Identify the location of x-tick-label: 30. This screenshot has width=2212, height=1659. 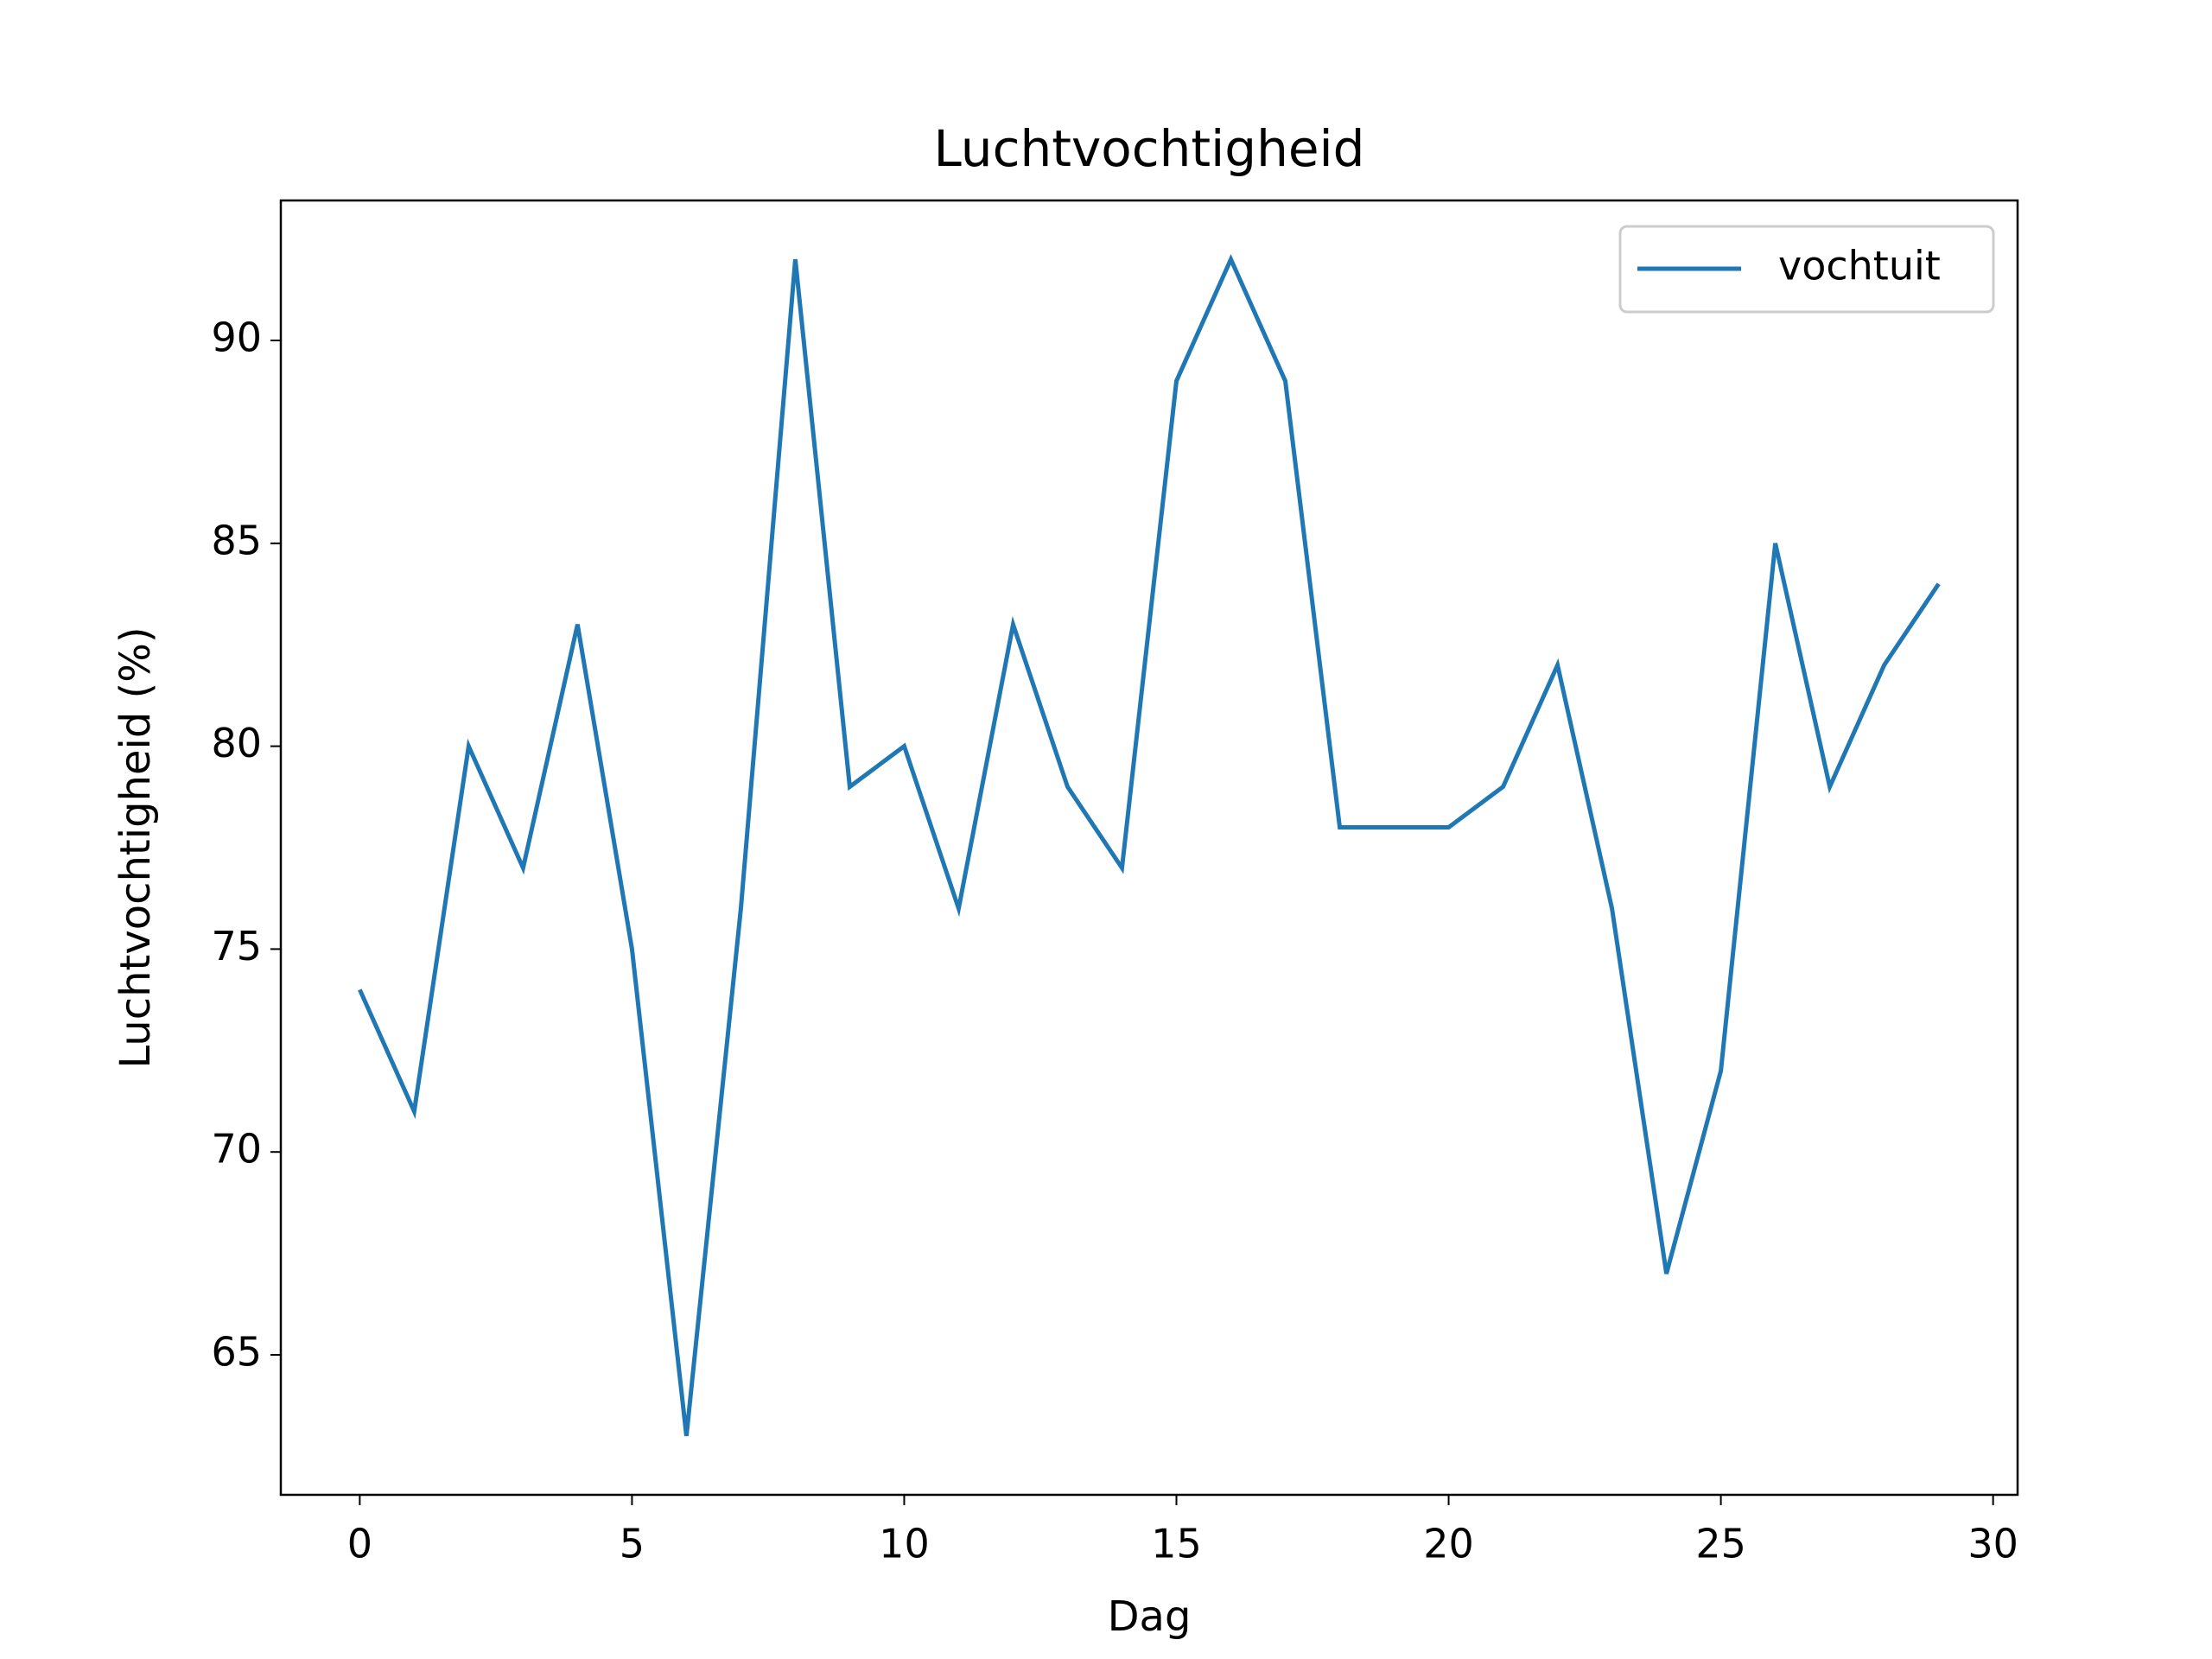
(1992, 1544).